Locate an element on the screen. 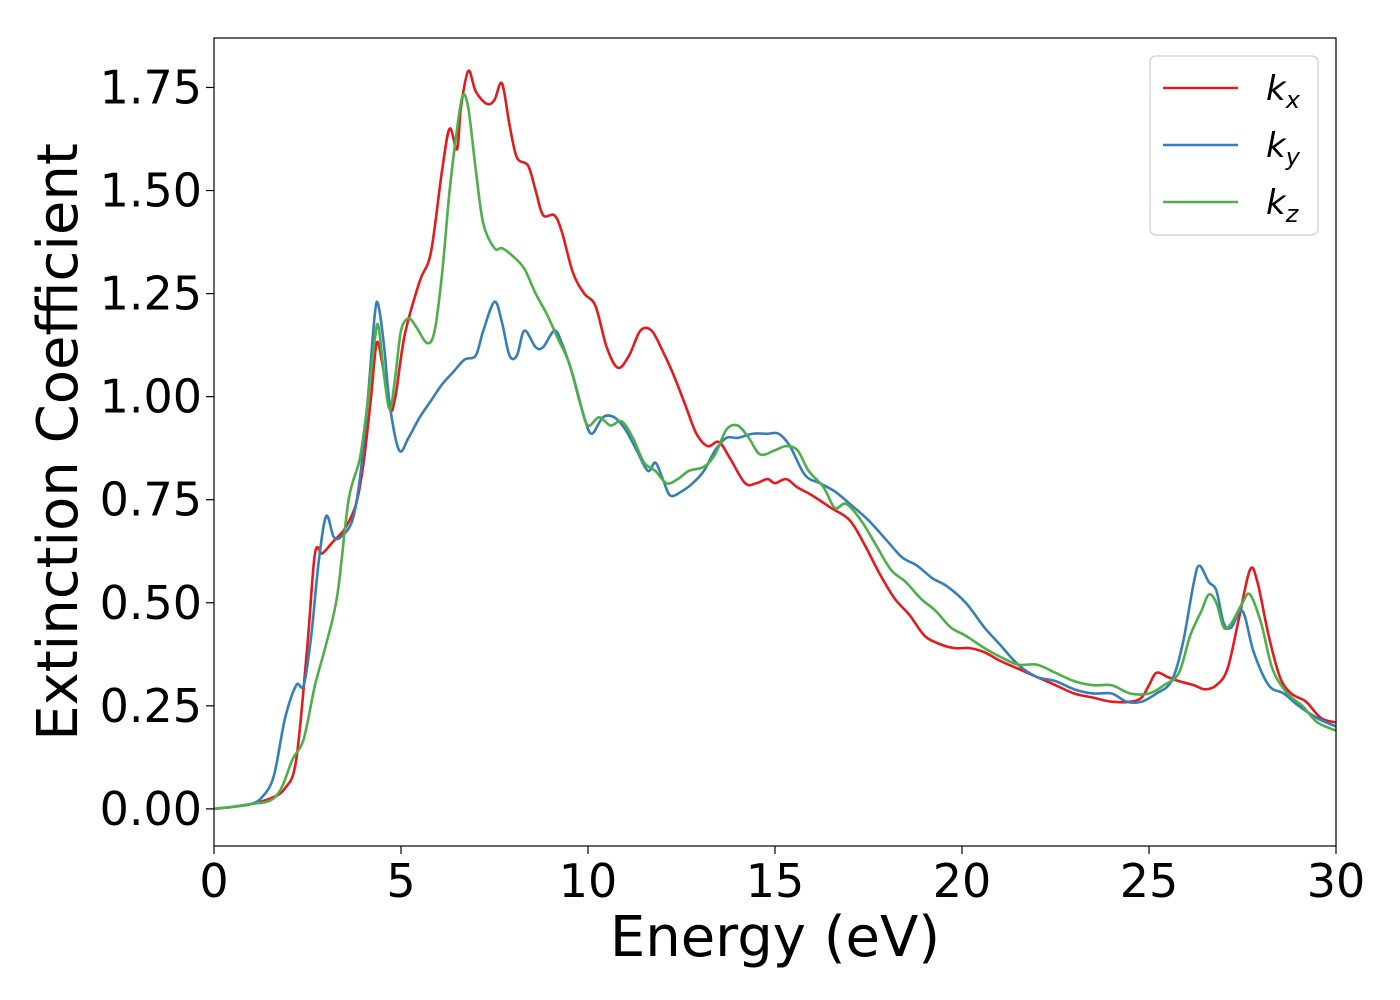  legend-label-k-z: kz is located at coordinates (1283, 205).